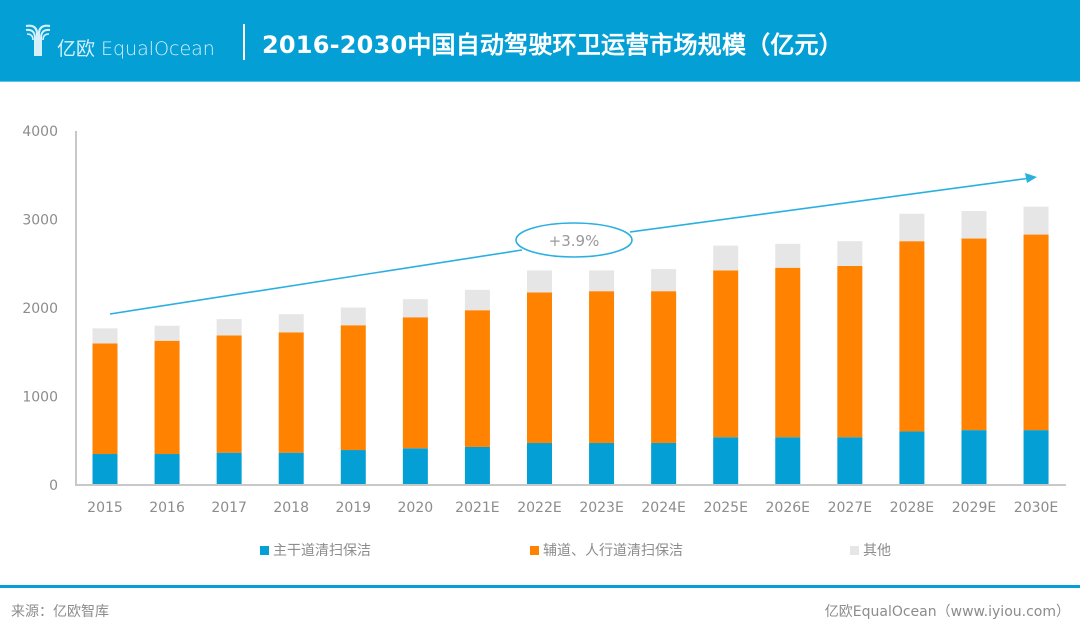 This screenshot has height=635, width=1080. I want to click on legend-item-aux-road: 辅道、人行道清扫保洁, so click(606, 550).